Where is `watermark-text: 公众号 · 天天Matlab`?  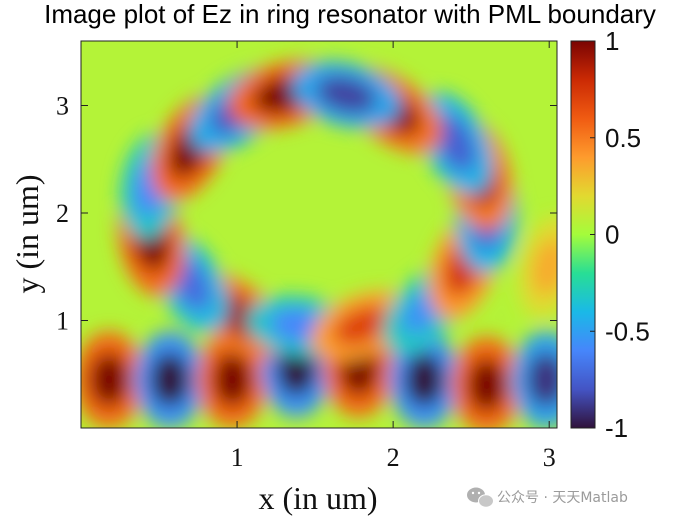 watermark-text: 公众号 · 天天Matlab is located at coordinates (562, 498).